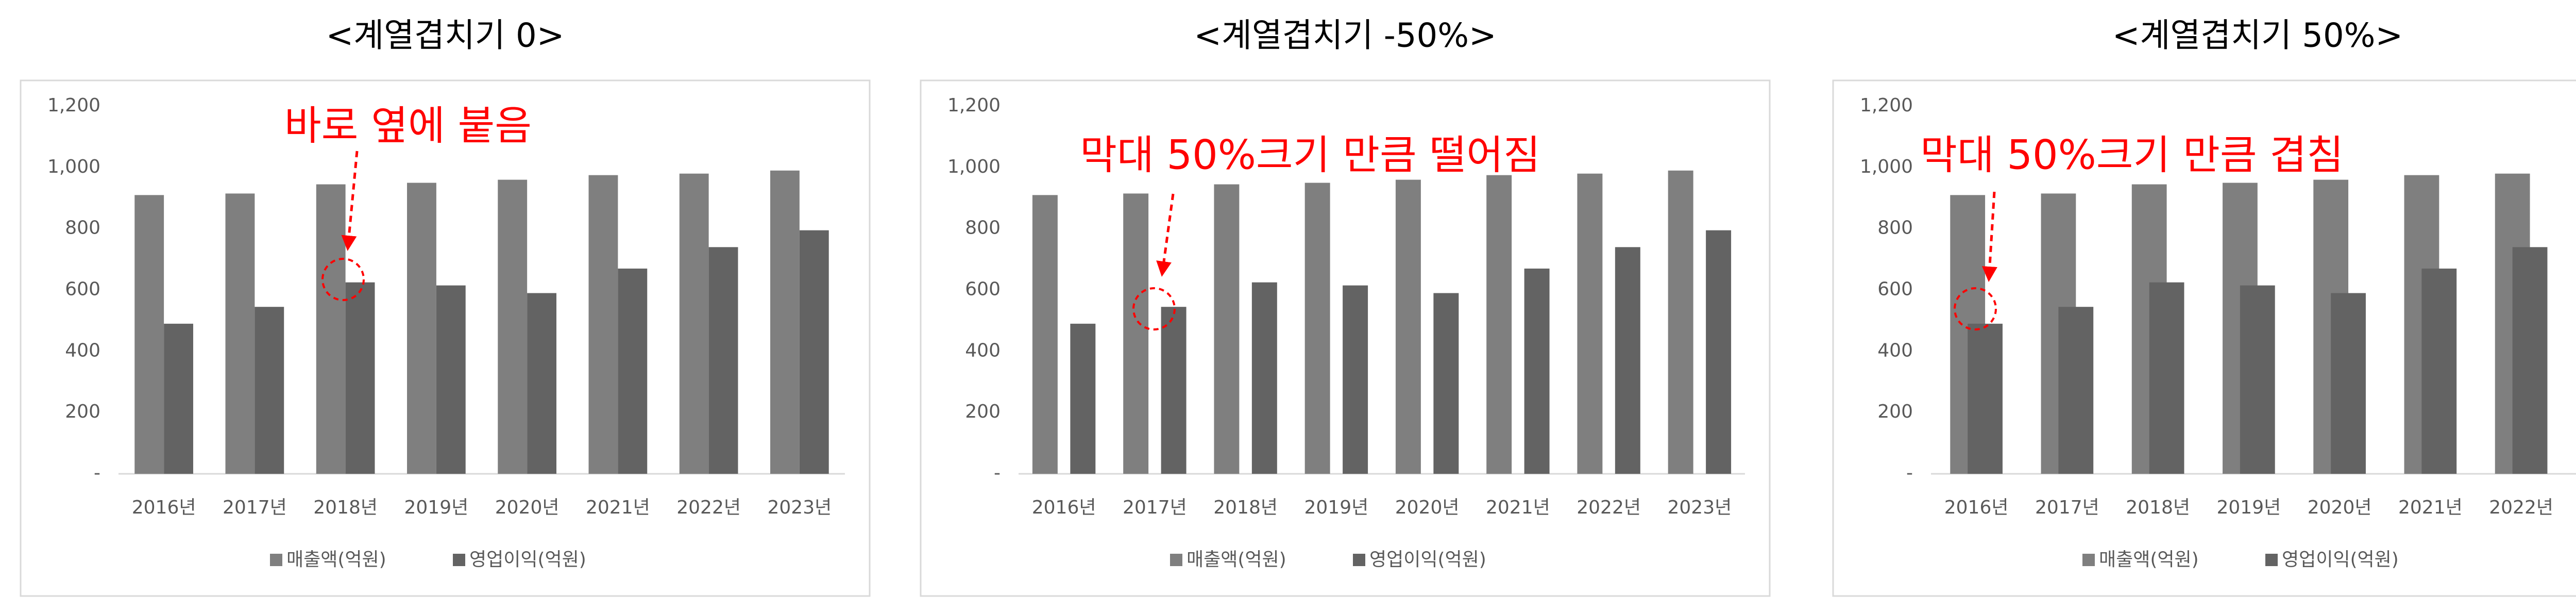  Describe the element at coordinates (445, 36) in the screenshot. I see `chart-title: <계열겹치기 0>` at that location.